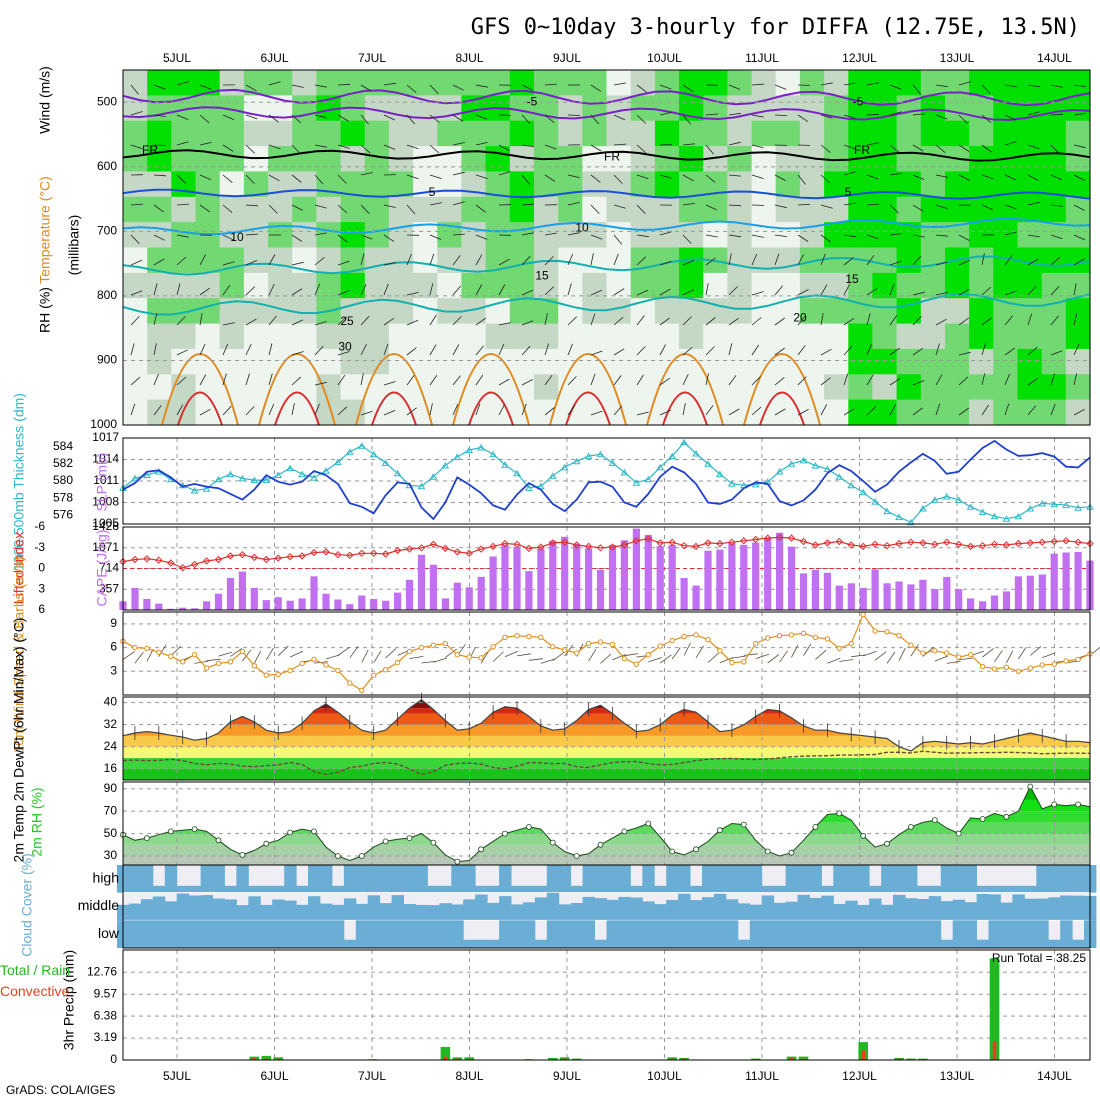 This screenshot has height=1100, width=1100. I want to click on pressure-tick-label: 1000, so click(103, 424).